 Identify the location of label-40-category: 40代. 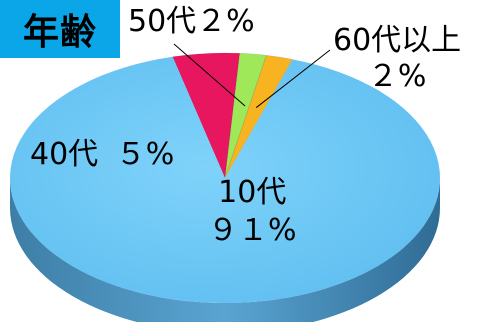
(64, 154).